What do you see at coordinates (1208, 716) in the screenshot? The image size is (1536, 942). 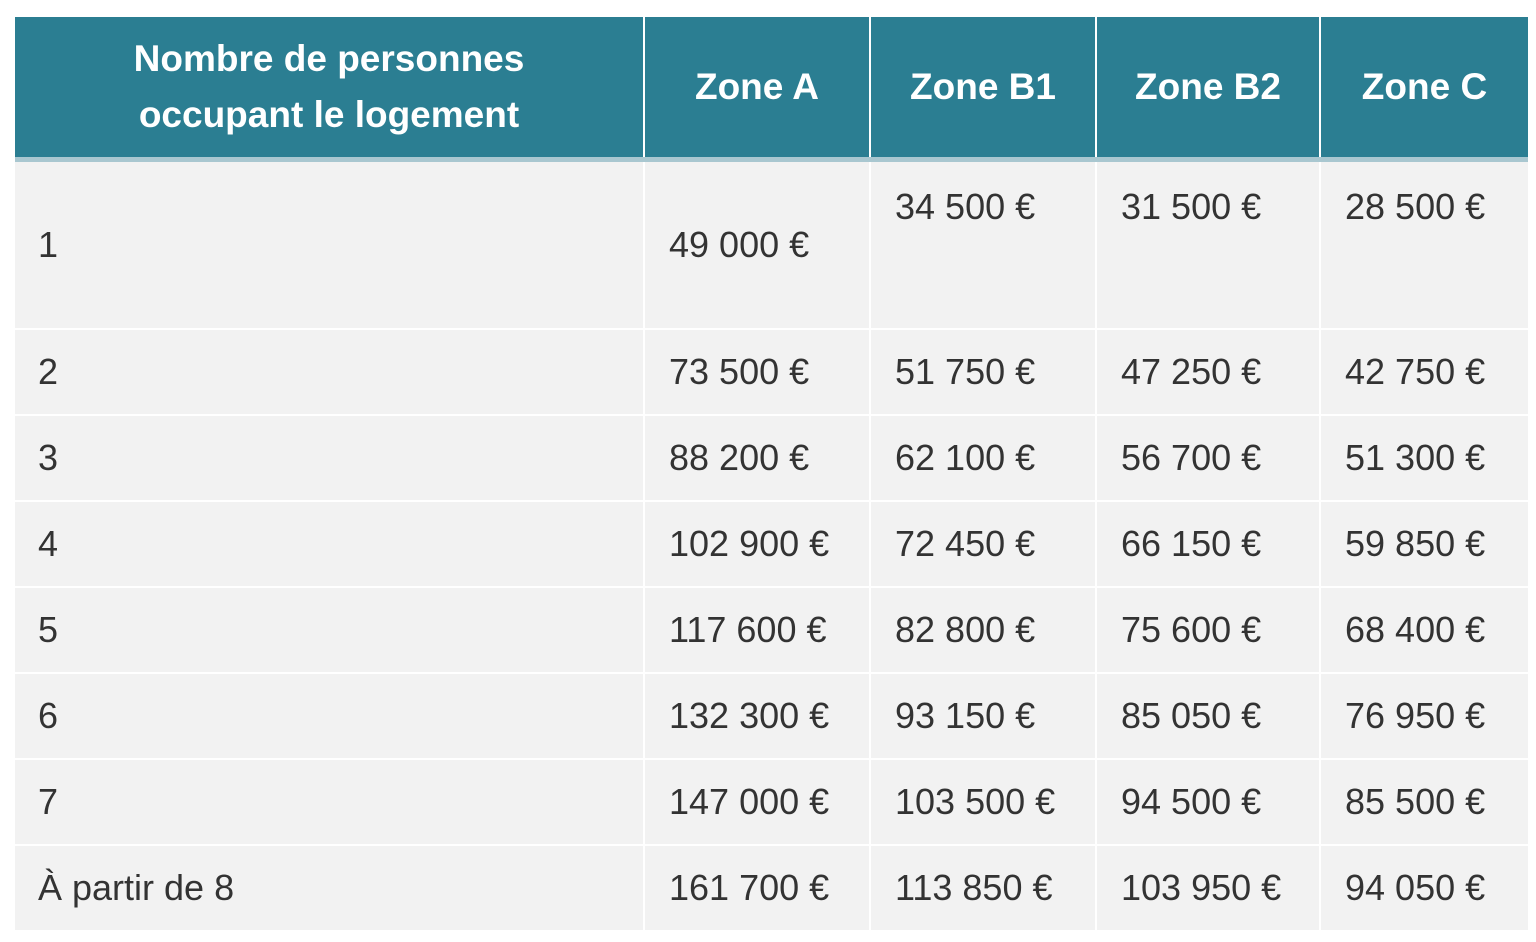 I see `cell-value: 85 050 €` at bounding box center [1208, 716].